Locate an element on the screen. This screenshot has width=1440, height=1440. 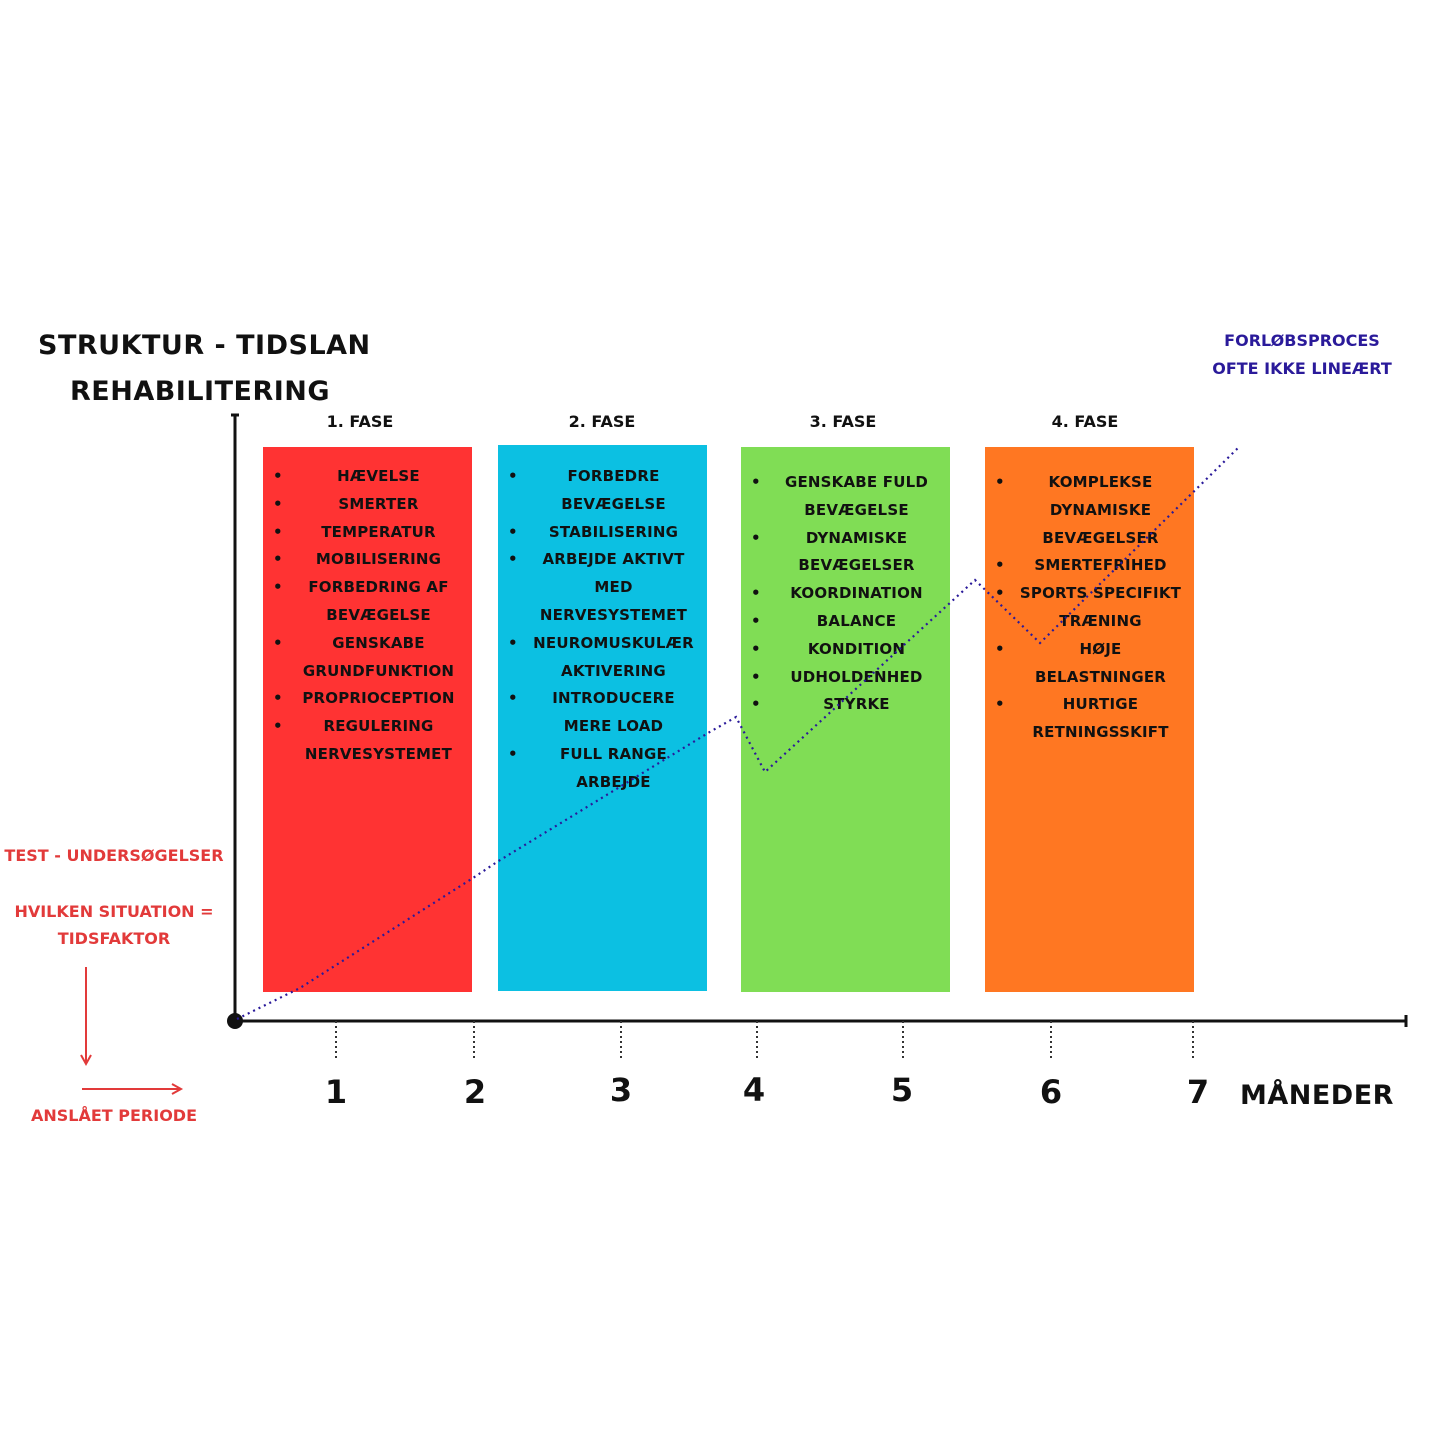
phase-3-item: • UDHOLDENHED is located at coordinates (845, 678).